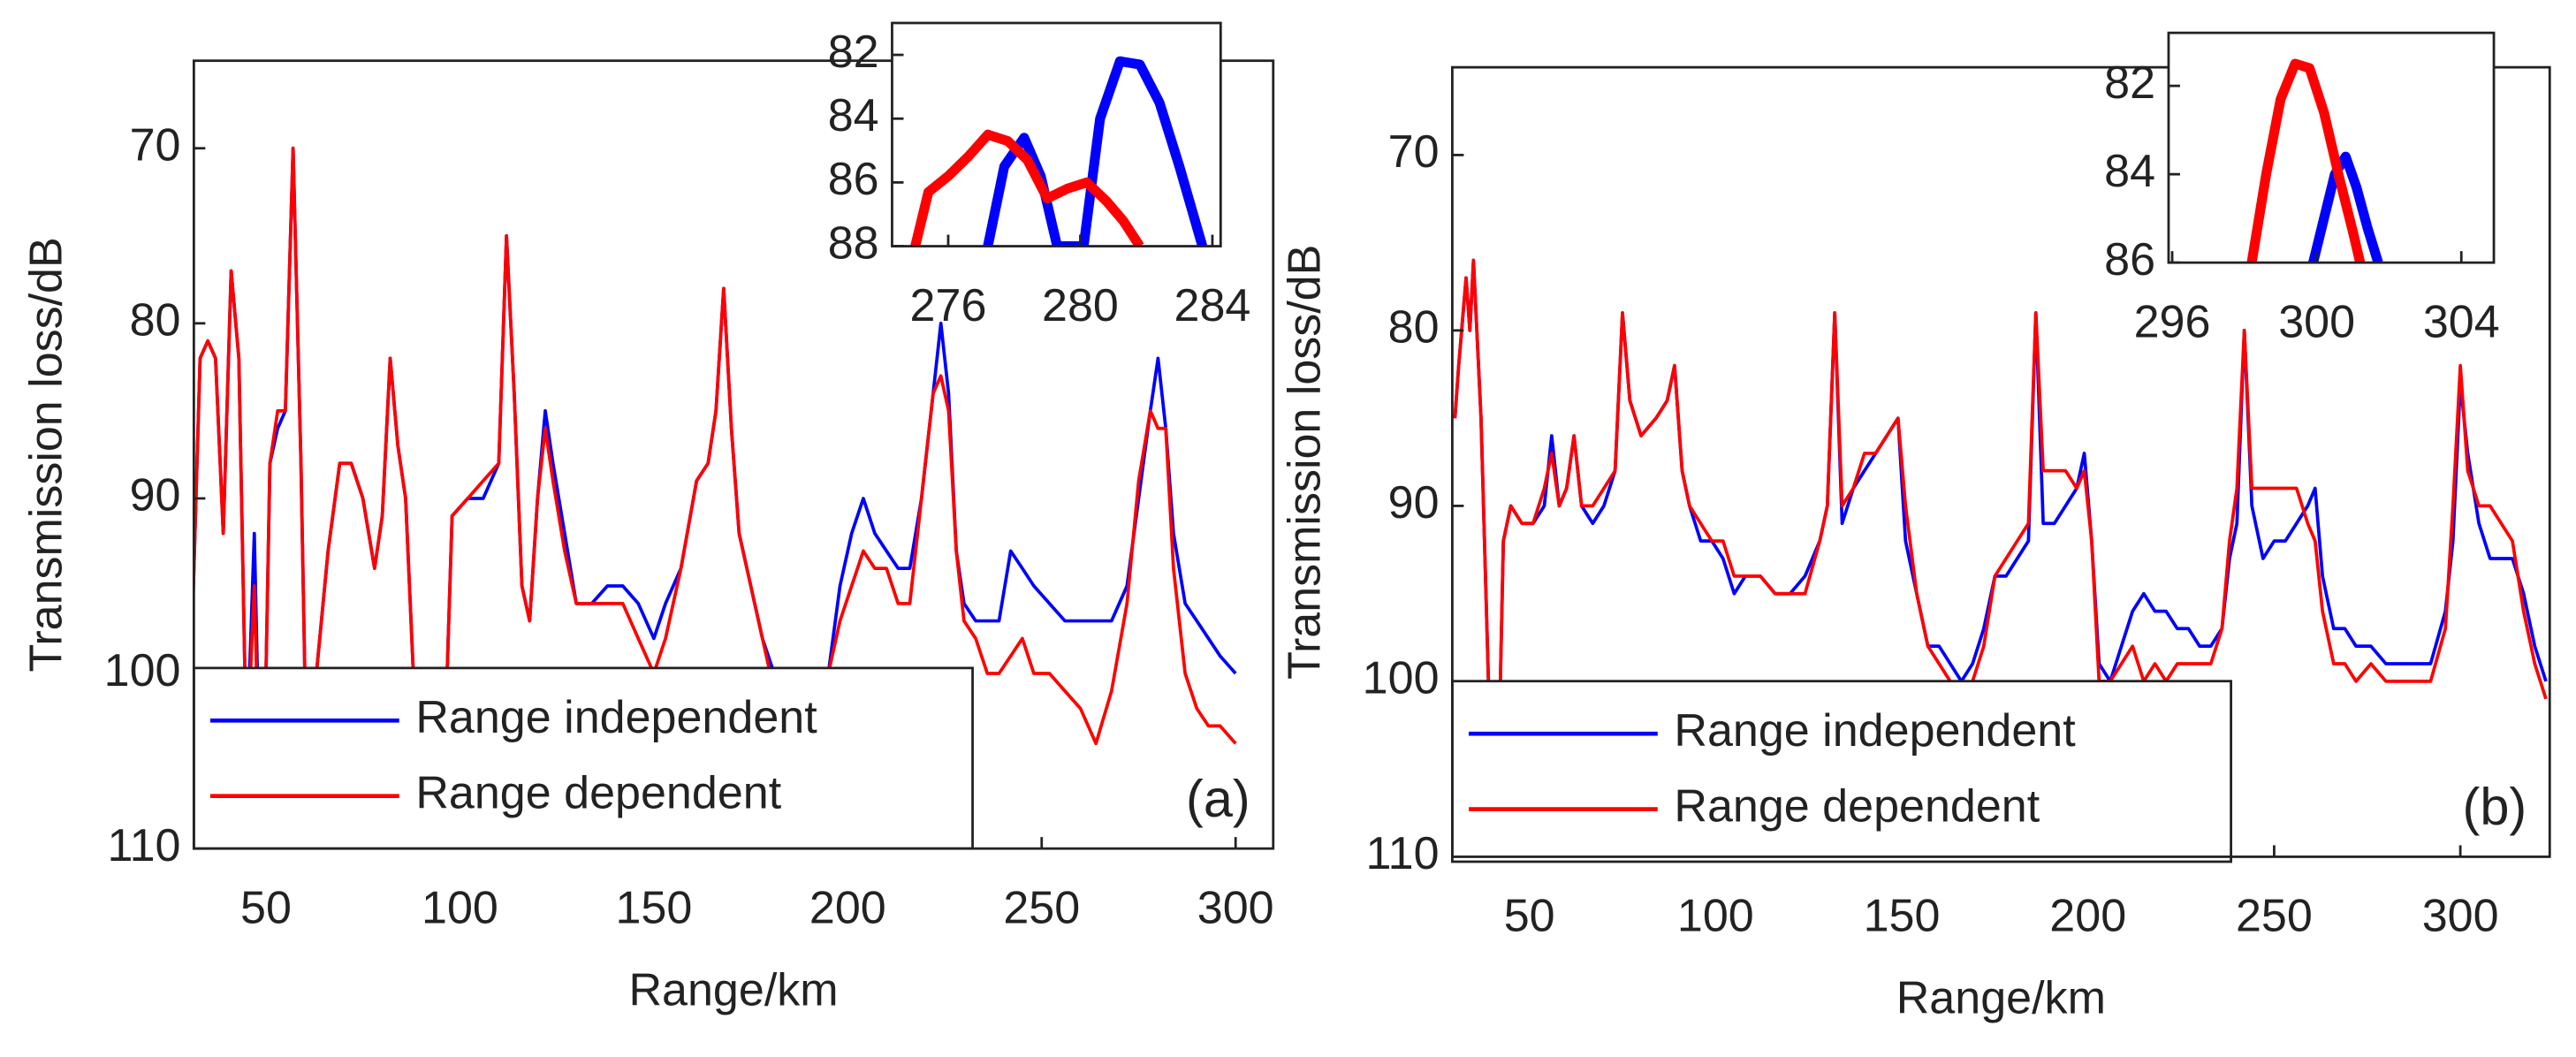 The height and width of the screenshot is (1057, 2576). What do you see at coordinates (2172, 321) in the screenshot?
I see `x-tick-label: 296` at bounding box center [2172, 321].